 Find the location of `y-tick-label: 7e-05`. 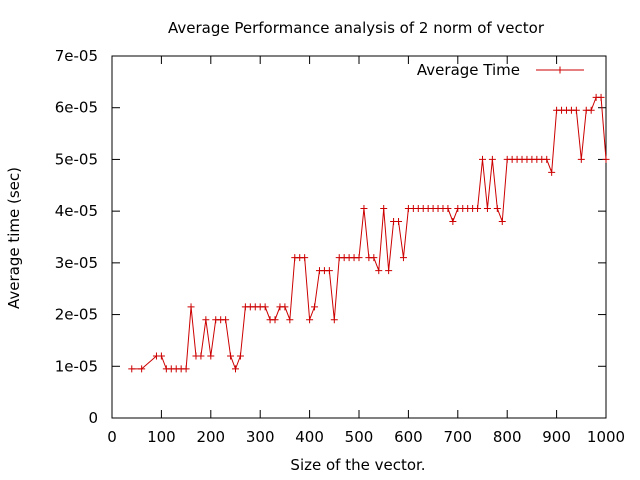

y-tick-label: 7e-05 is located at coordinates (76, 56).